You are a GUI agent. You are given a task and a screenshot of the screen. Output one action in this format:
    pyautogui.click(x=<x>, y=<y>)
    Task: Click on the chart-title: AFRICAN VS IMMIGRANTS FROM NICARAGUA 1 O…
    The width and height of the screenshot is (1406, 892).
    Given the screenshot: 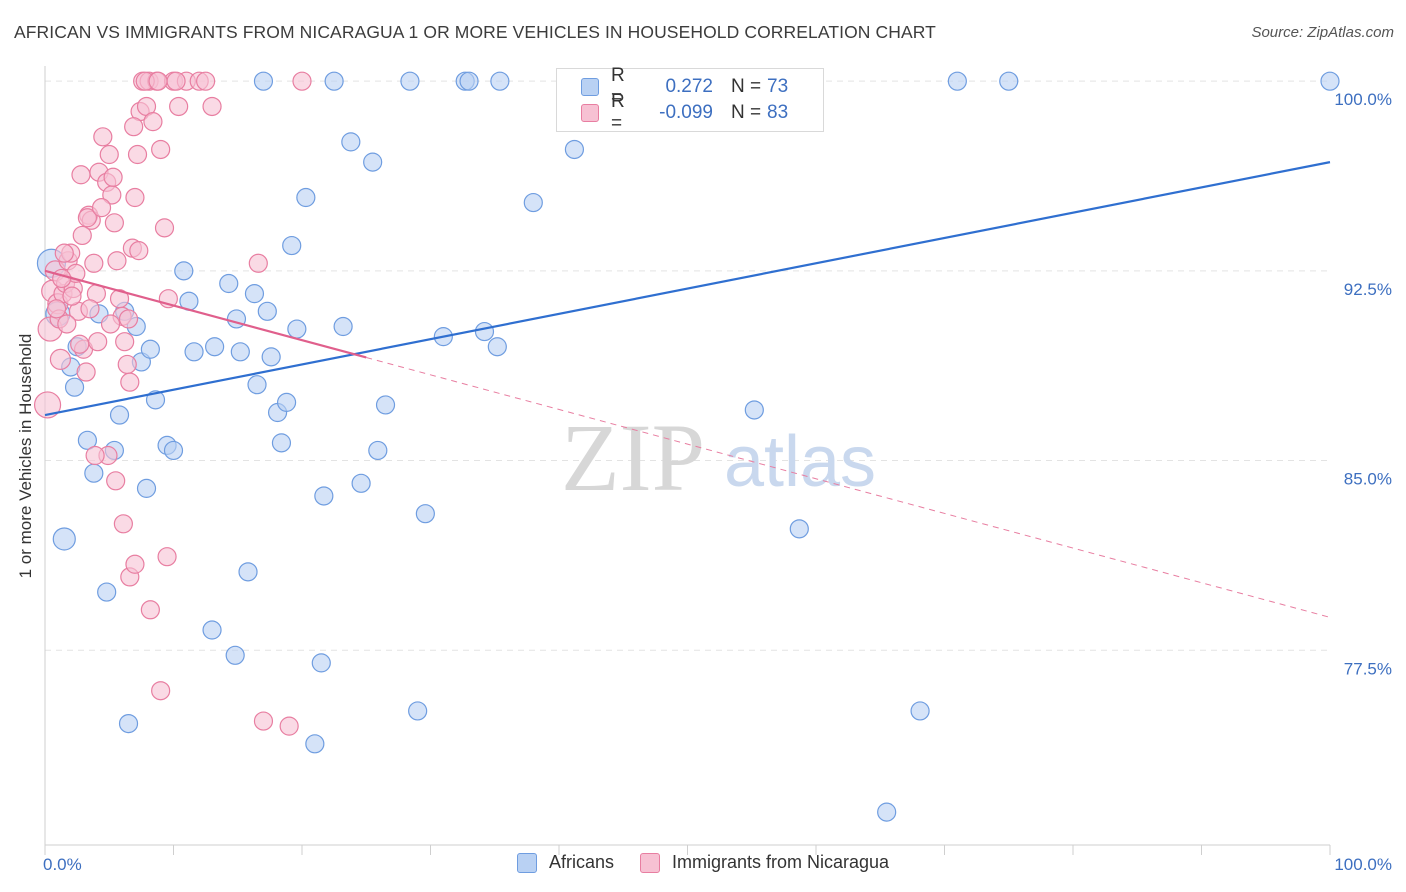 What is the action you would take?
    pyautogui.click(x=475, y=32)
    